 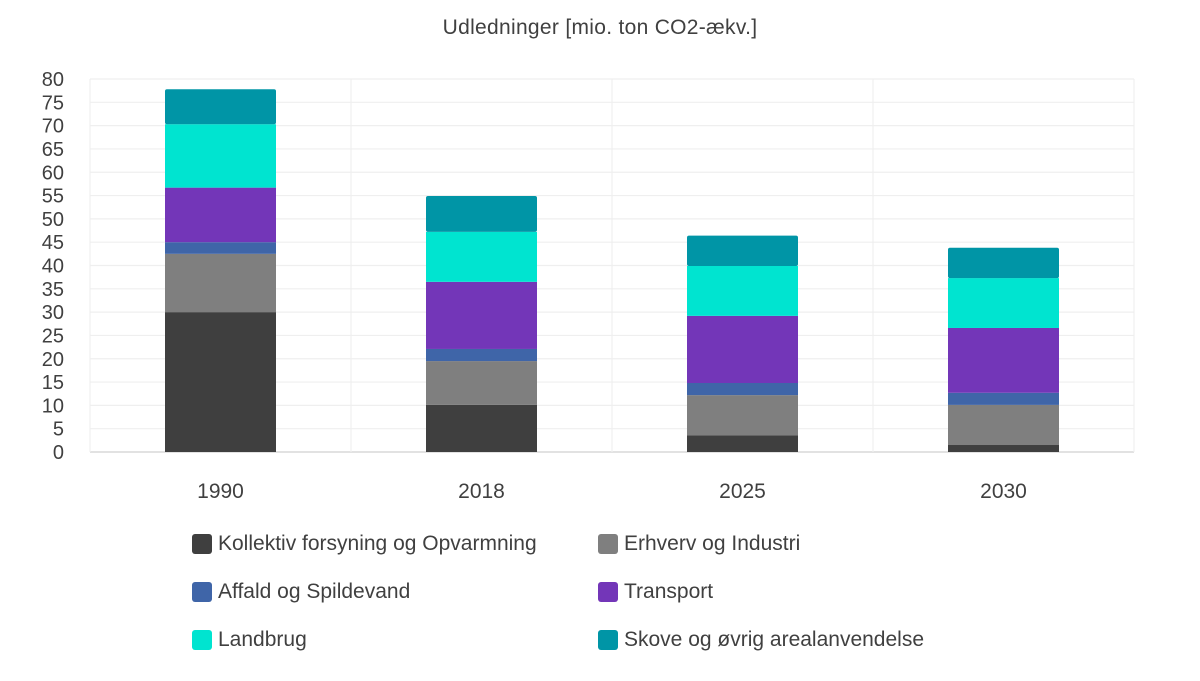 What do you see at coordinates (220, 491) in the screenshot?
I see `x-tick-label: 1990` at bounding box center [220, 491].